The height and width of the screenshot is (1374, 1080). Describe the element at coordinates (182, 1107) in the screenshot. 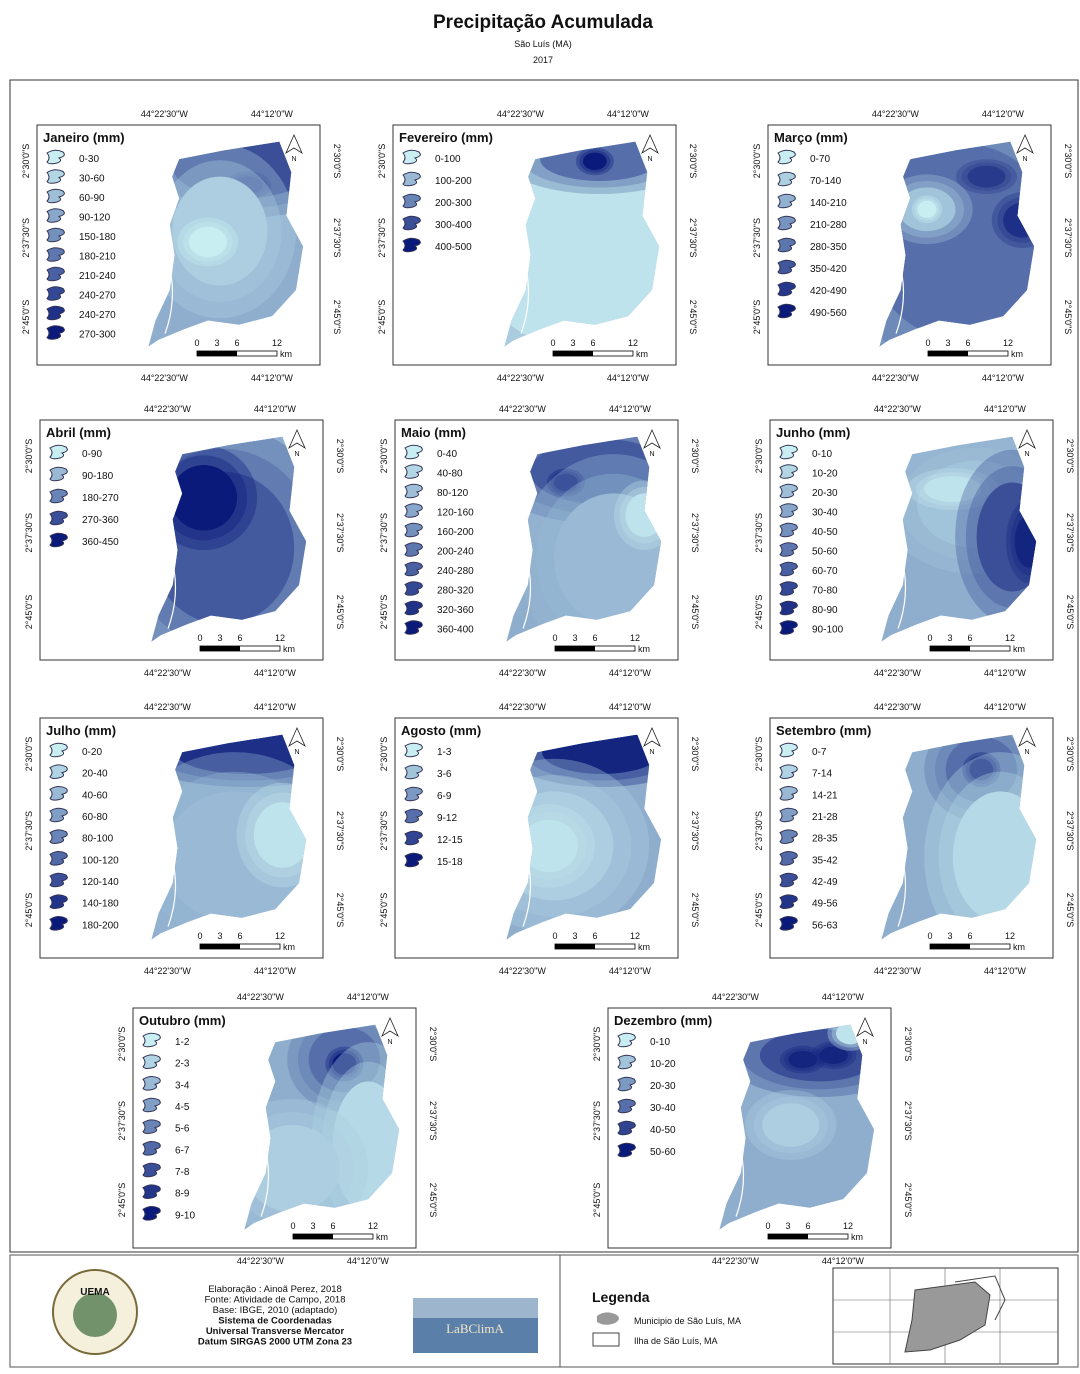

I see `legend-label: 4-5` at that location.